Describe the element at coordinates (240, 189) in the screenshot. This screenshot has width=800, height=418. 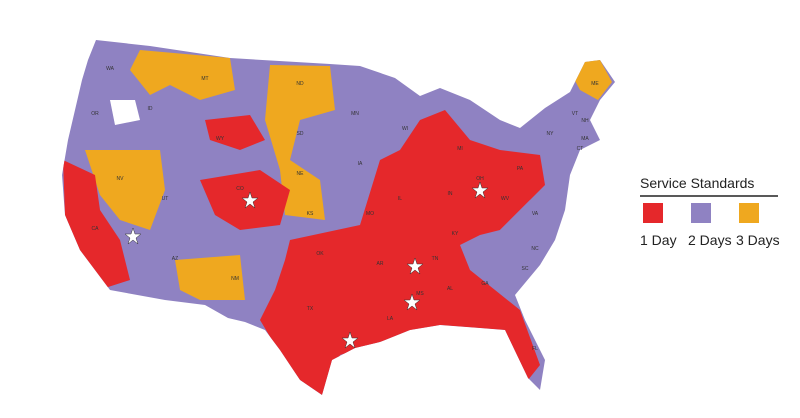
I see `state-label: CO` at that location.